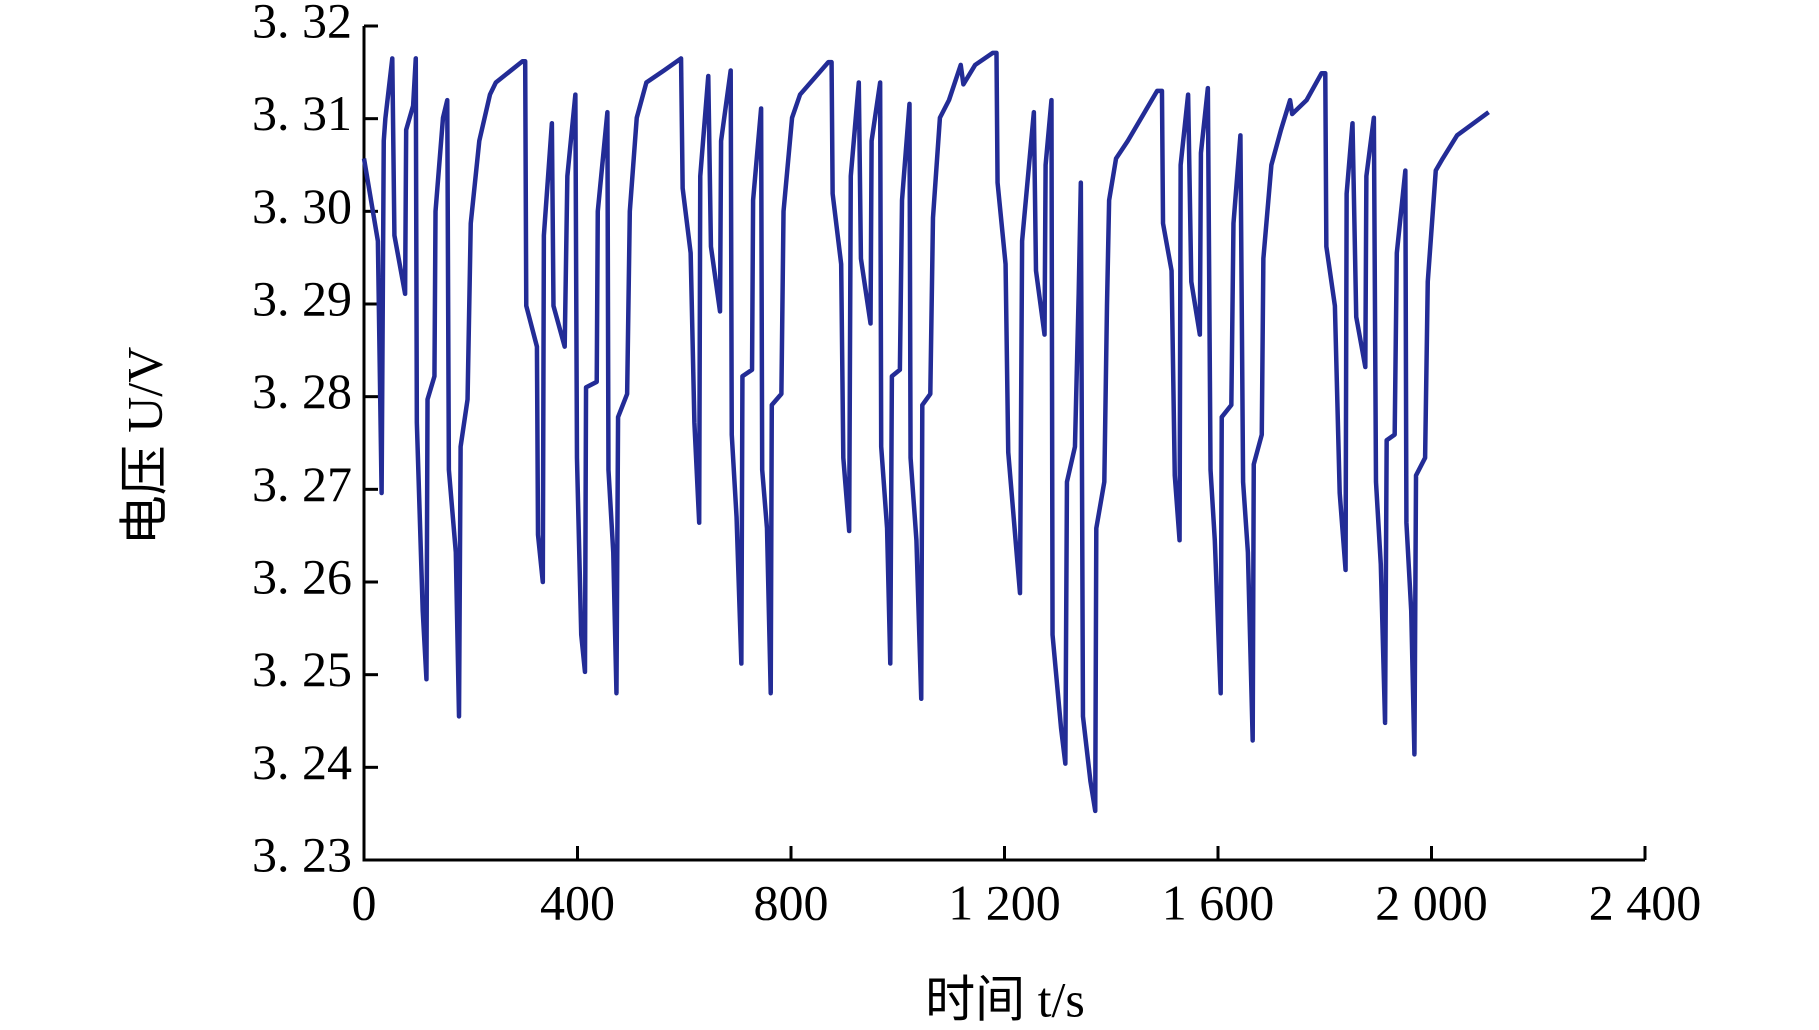  Describe the element at coordinates (302, 762) in the screenshot. I see `y-tick-label: 3. 24` at that location.